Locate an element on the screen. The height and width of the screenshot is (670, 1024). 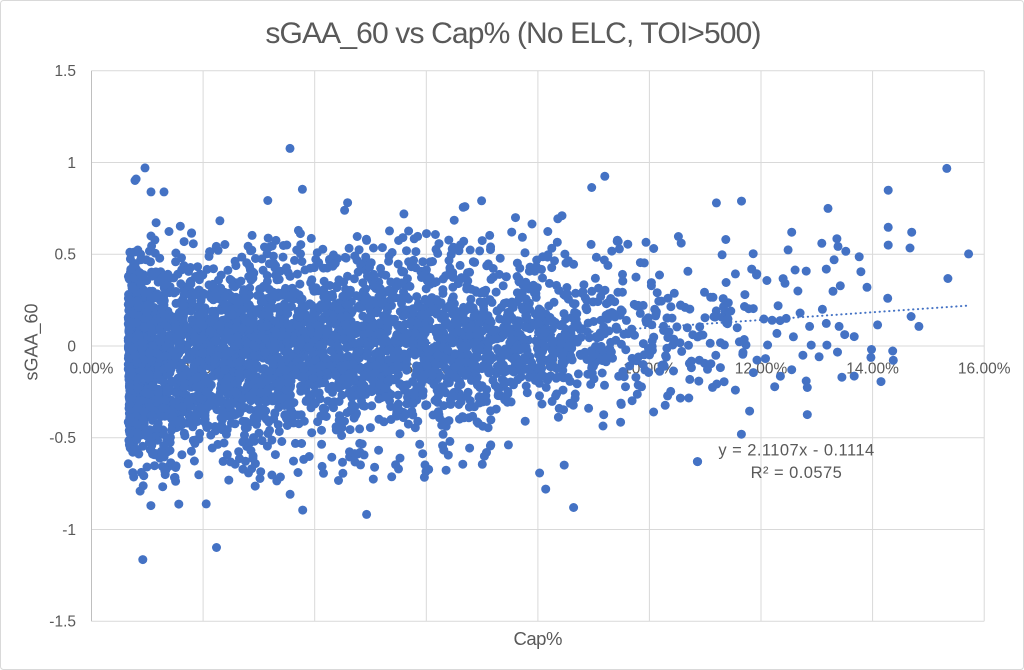
svg-text: -0.5 is located at coordinates (62, 438).